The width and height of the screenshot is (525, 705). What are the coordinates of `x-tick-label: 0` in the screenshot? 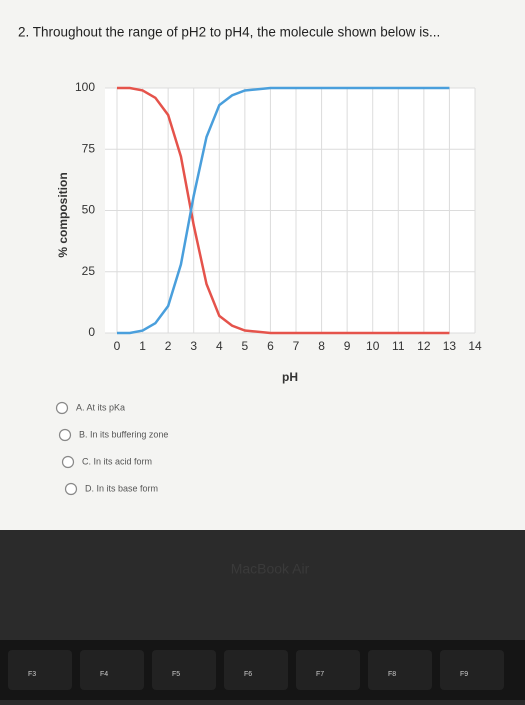 It's located at (117, 346).